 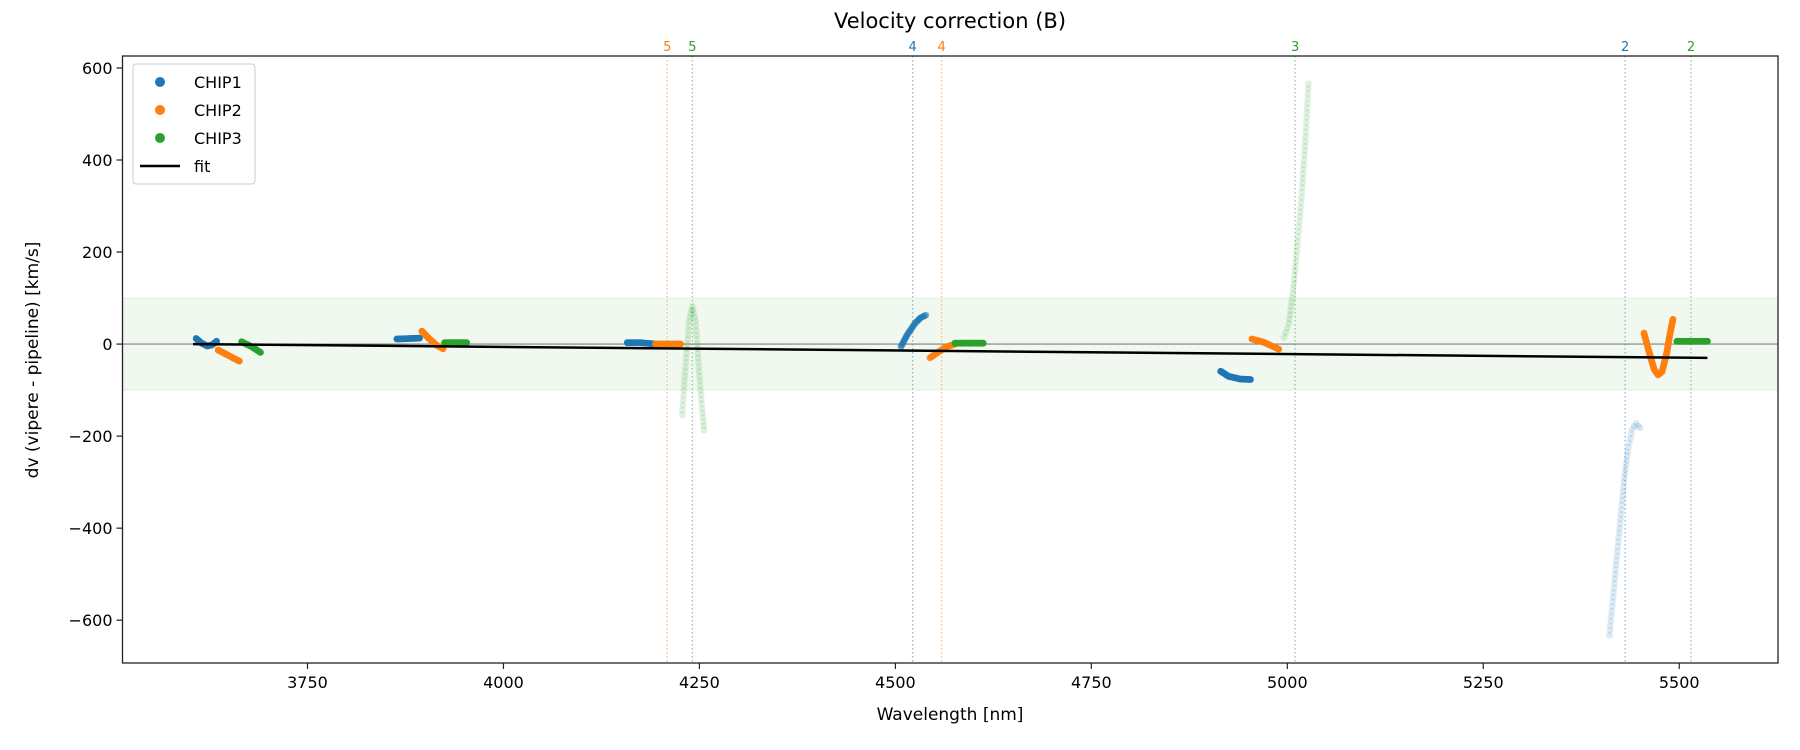 I want to click on y-axis-label: dv (vipere - pipeline) [km/s], so click(x=33, y=360).